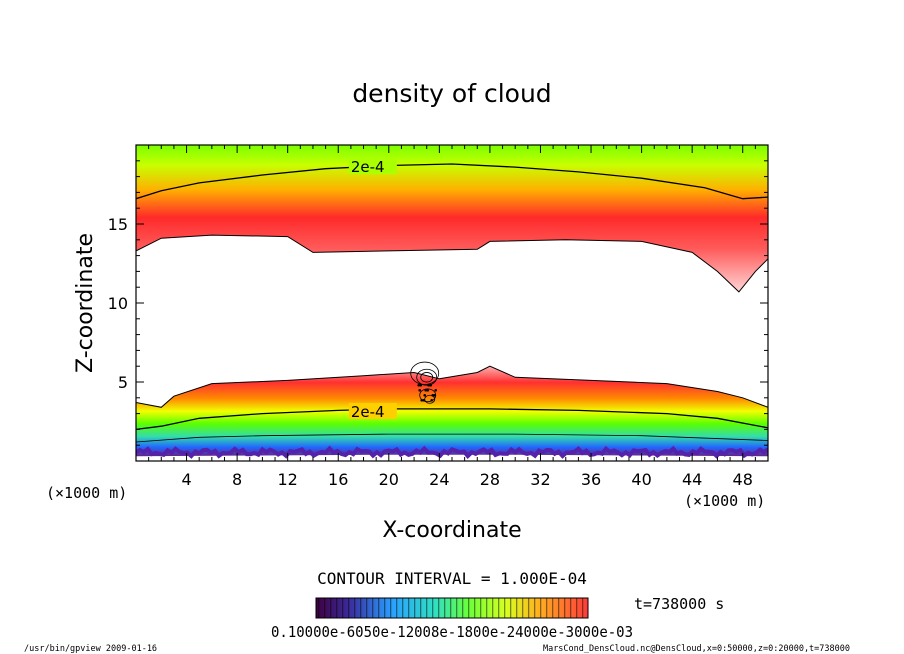 The height and width of the screenshot is (654, 904). What do you see at coordinates (452, 578) in the screenshot?
I see `contour-interval: CONTOUR INTERVAL = 1.000E-04` at bounding box center [452, 578].